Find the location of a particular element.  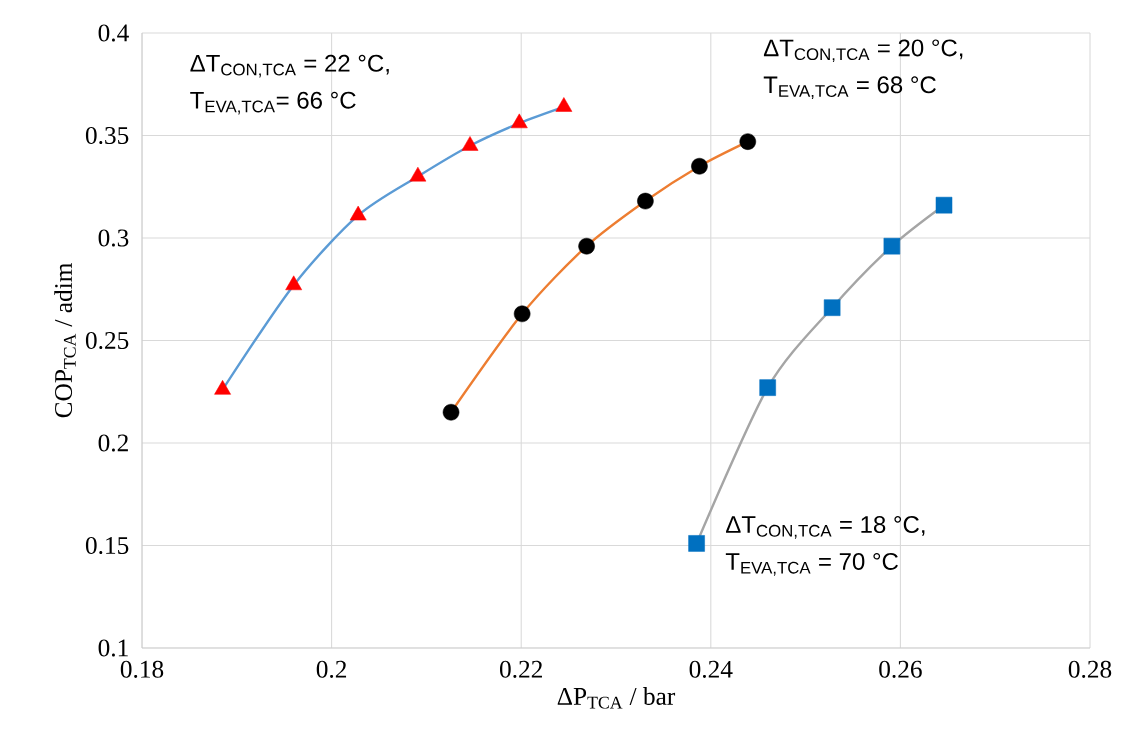

y-tick-label: 0.25 is located at coordinates (107, 340).